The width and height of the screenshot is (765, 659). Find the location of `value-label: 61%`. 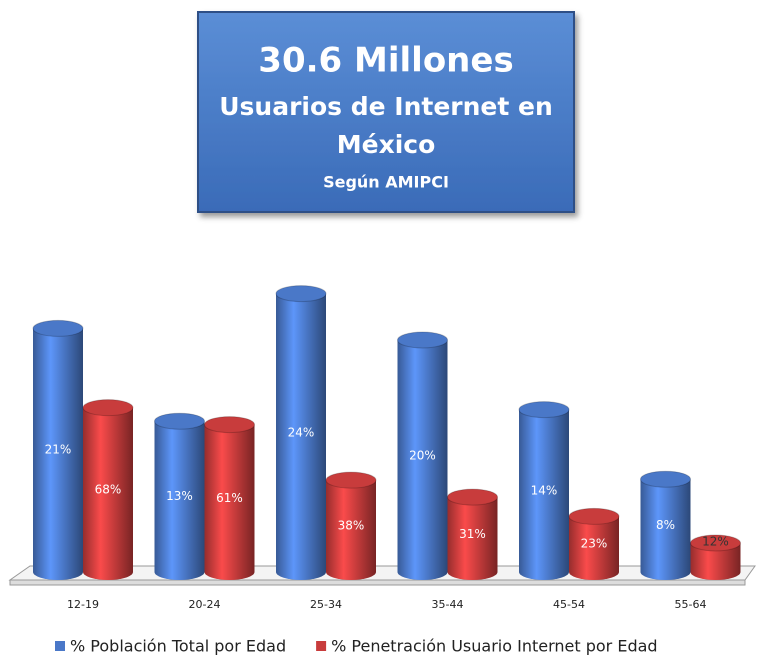

value-label: 61% is located at coordinates (229, 498).